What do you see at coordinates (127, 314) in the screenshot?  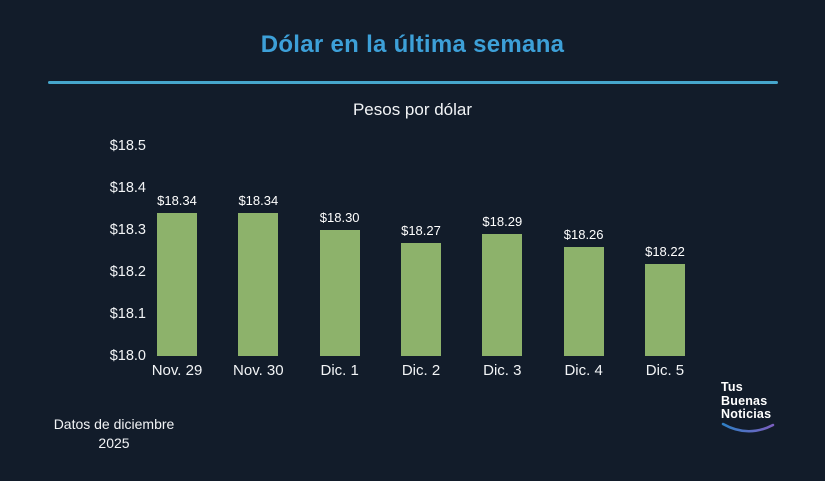 I see `y-axis-label: $18.1` at bounding box center [127, 314].